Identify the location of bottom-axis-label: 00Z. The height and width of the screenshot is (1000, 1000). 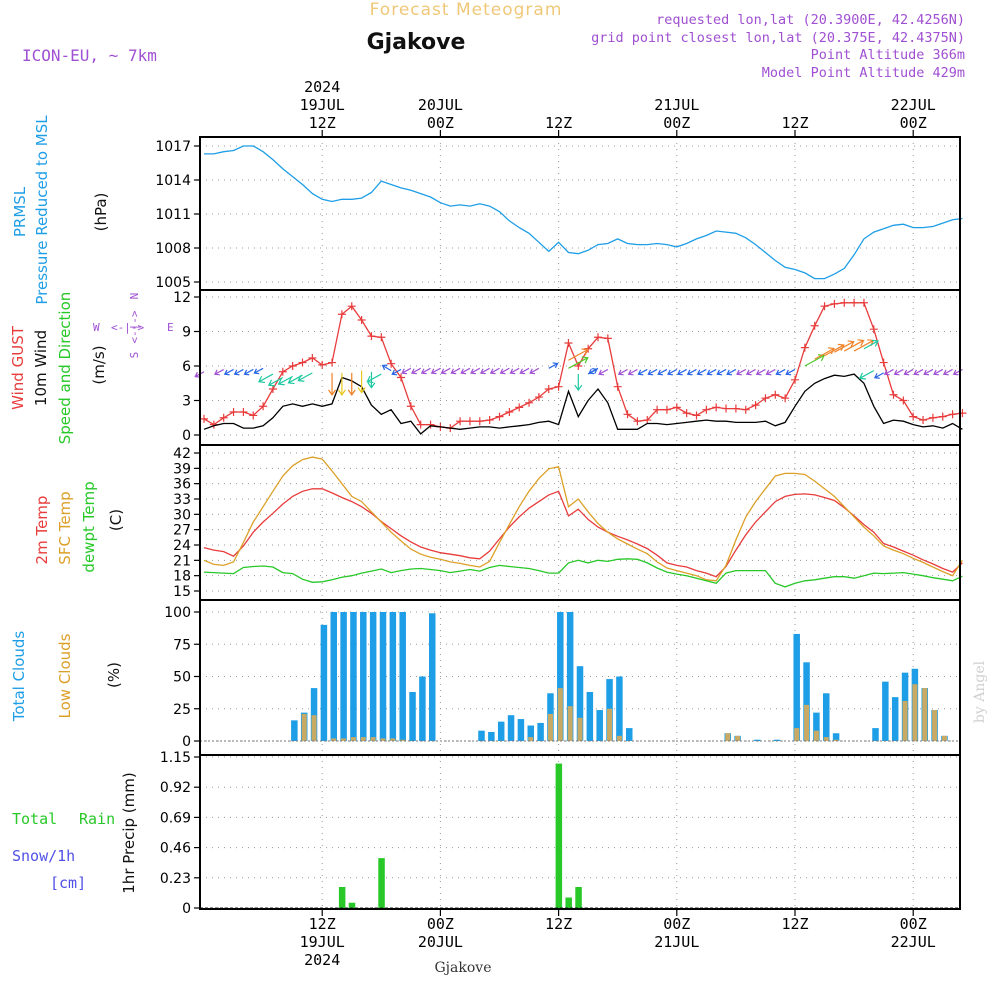
(440, 924).